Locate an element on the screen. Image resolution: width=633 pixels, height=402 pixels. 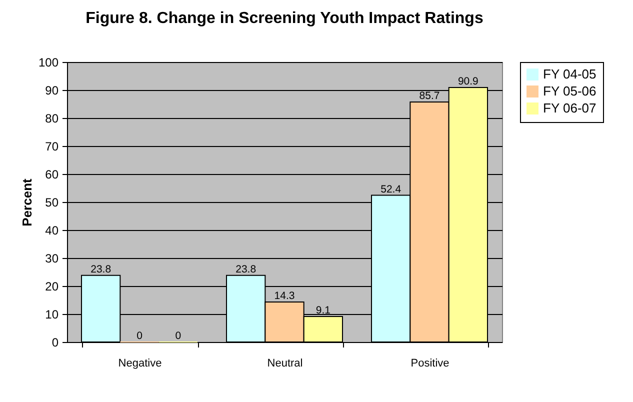
x-tick-label: Positive is located at coordinates (430, 364).